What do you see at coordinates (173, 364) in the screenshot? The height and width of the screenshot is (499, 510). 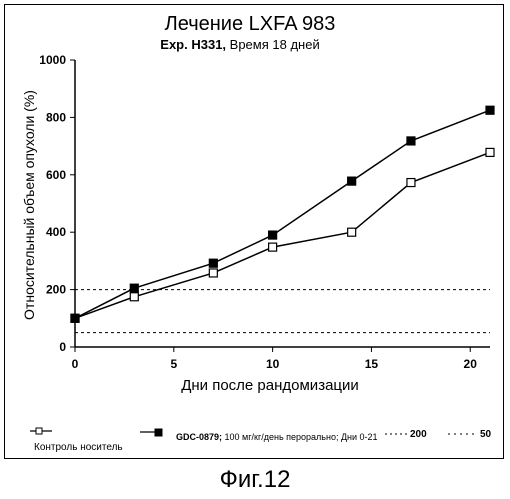 I see `x-tick-label: 5` at bounding box center [173, 364].